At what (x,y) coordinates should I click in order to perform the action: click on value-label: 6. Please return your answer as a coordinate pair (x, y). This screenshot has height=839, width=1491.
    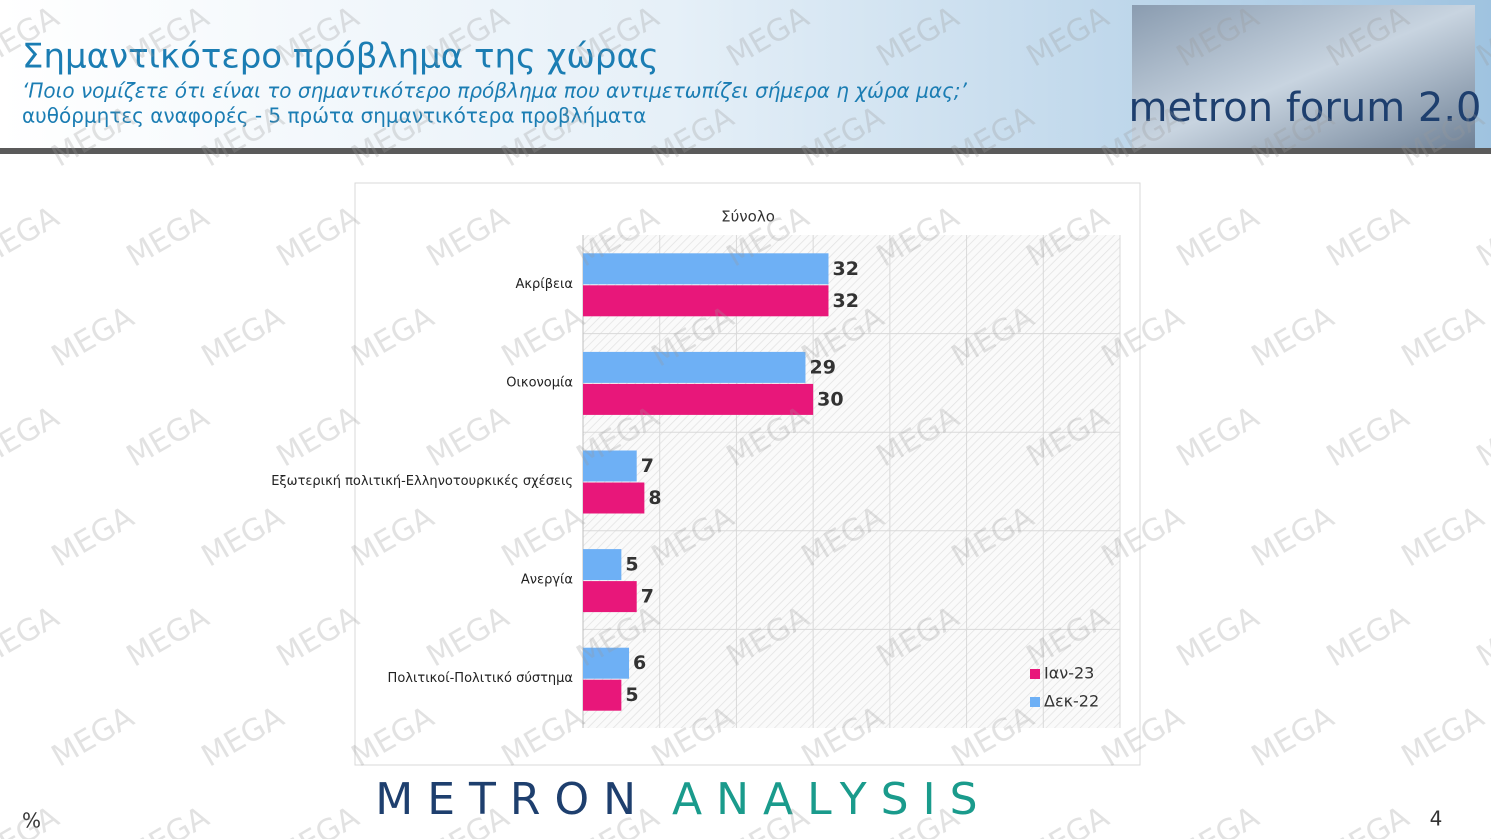
    Looking at the image, I should click on (639, 663).